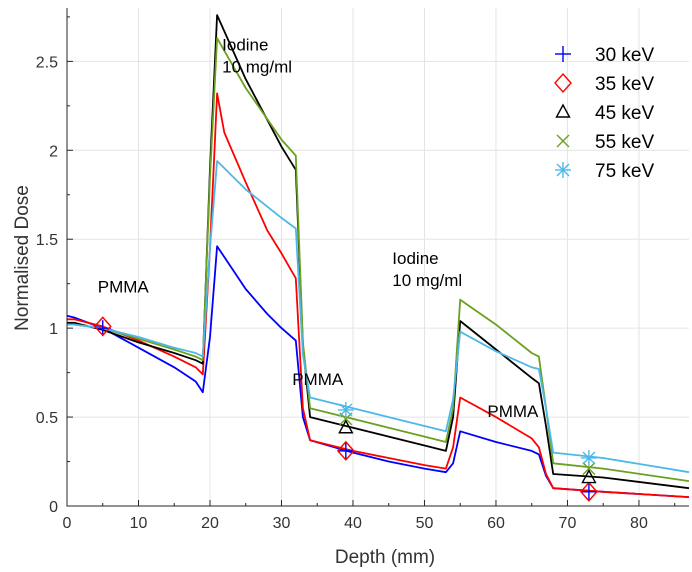  I want to click on x-tick-label: 10, so click(139, 523).